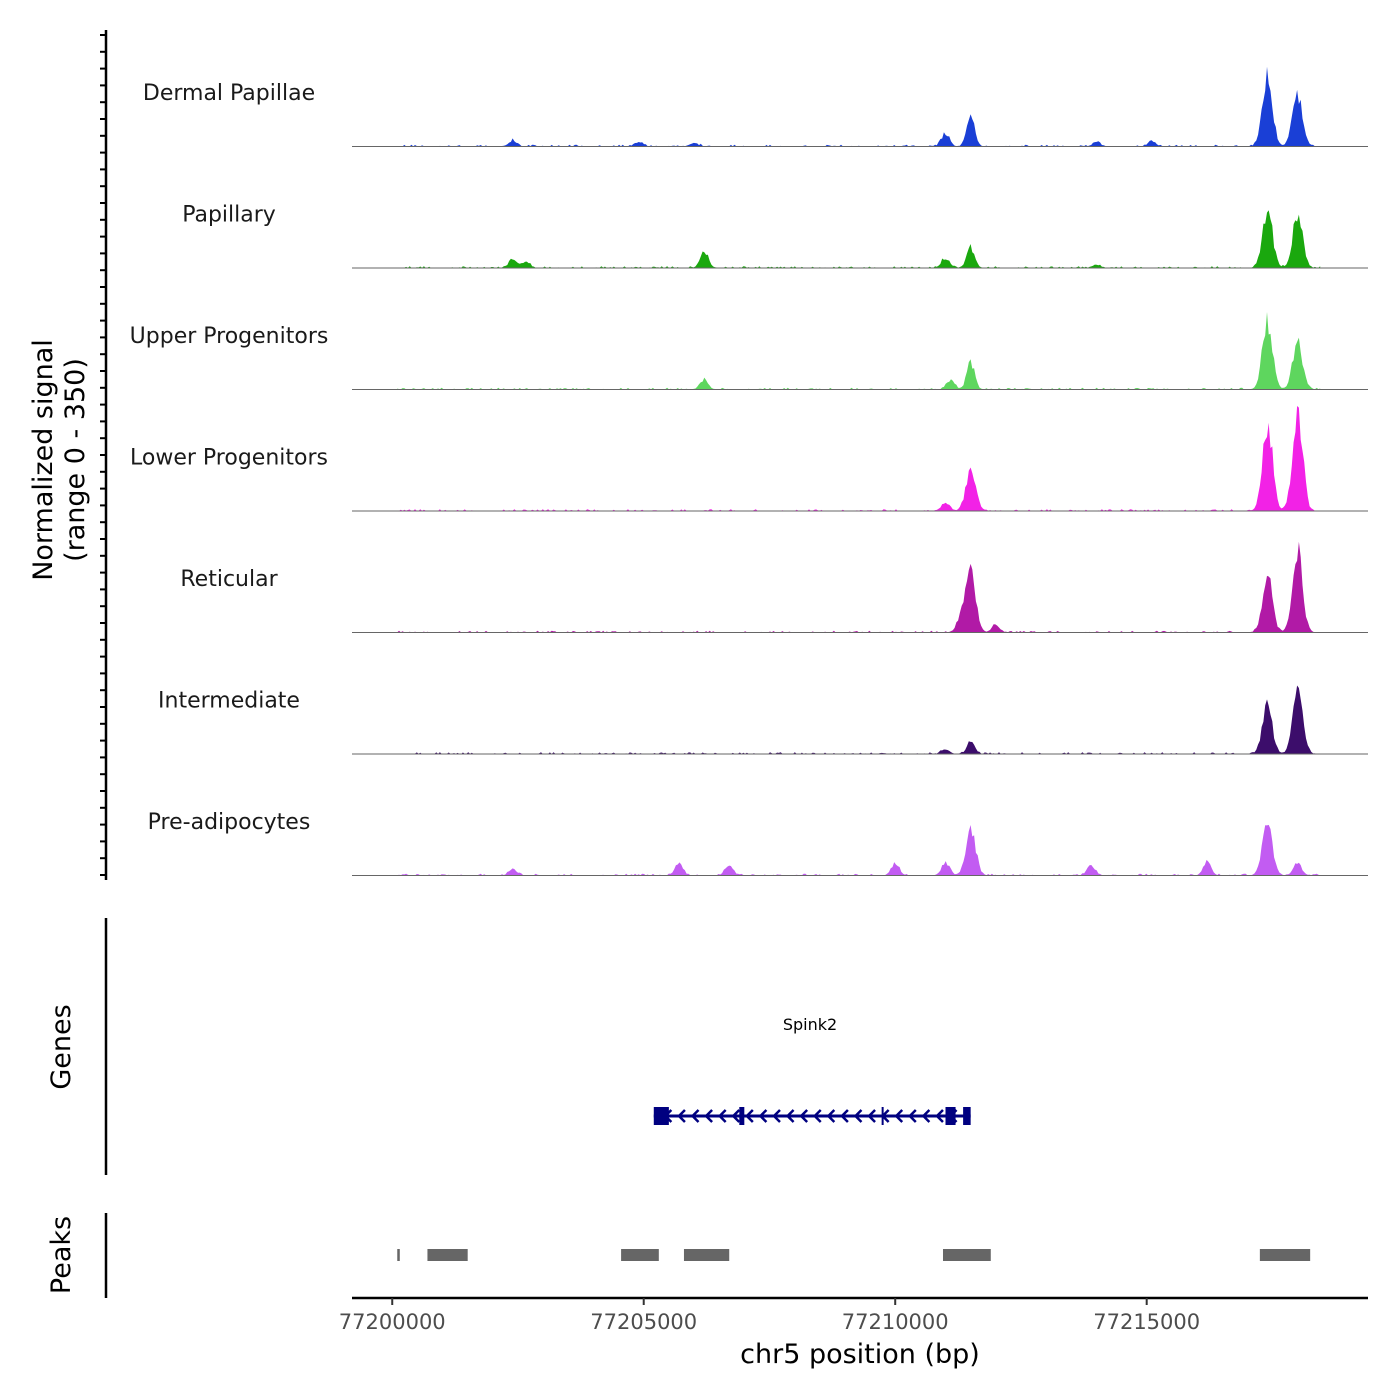  What do you see at coordinates (229, 93) in the screenshot?
I see `track-label-dermal-papillae: Dermal Papillae` at bounding box center [229, 93].